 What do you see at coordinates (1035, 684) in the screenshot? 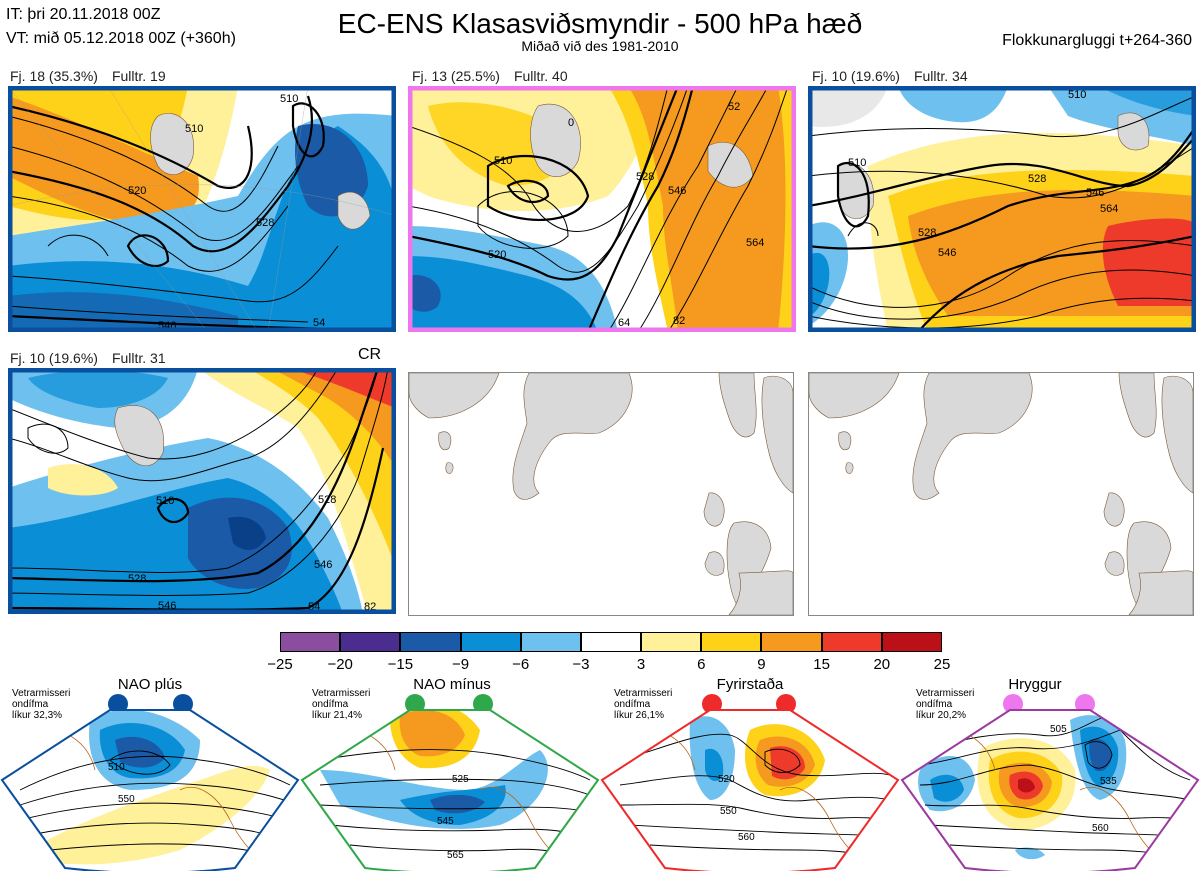
I see `regime-4-title: Hryggur` at bounding box center [1035, 684].